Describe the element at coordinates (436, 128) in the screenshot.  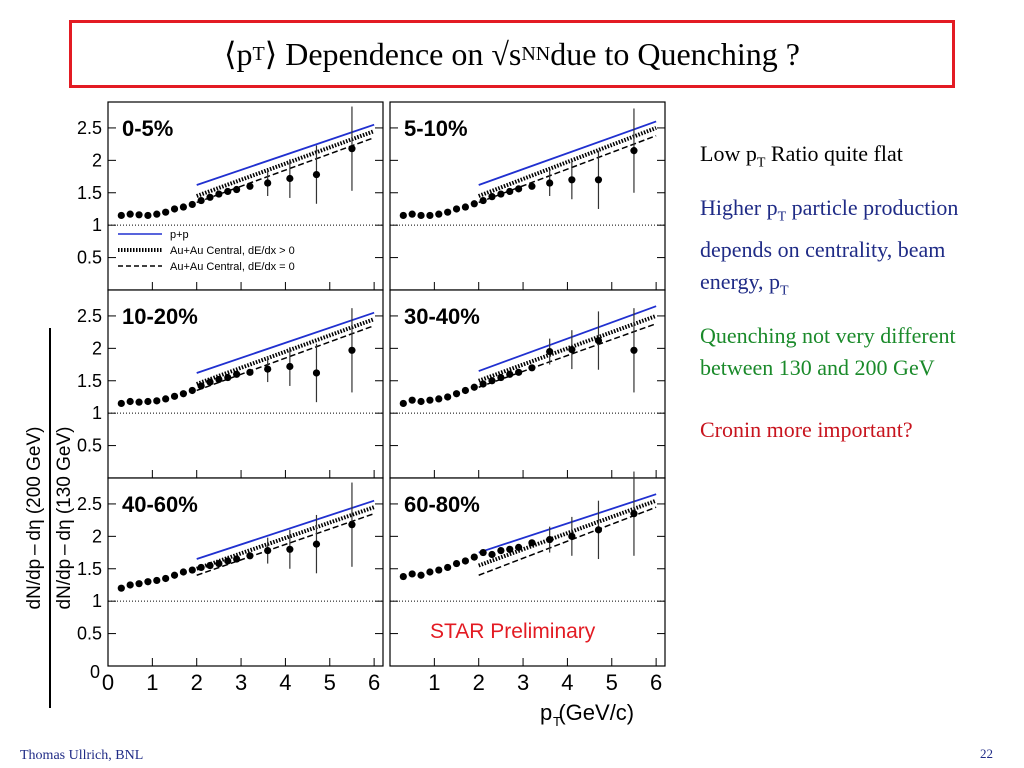
I see `panel-label: 5-10%` at that location.